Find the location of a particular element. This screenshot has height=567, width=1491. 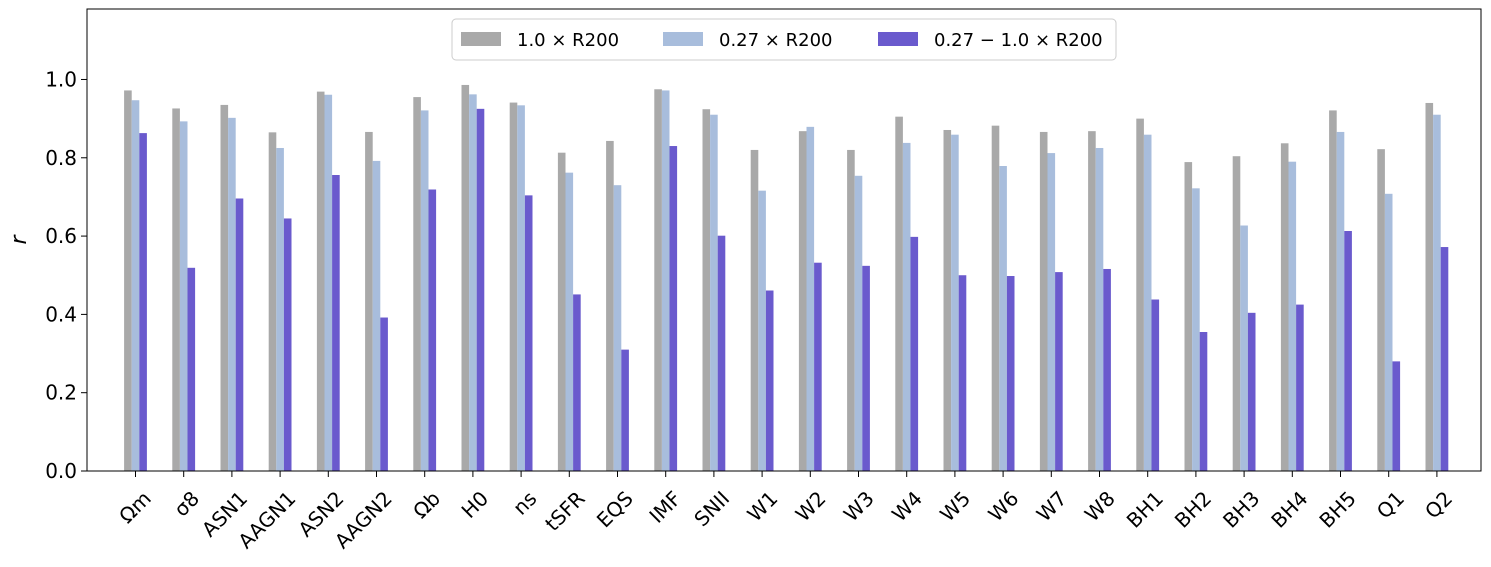

x-tick-label: BH1 is located at coordinates (1145, 509).